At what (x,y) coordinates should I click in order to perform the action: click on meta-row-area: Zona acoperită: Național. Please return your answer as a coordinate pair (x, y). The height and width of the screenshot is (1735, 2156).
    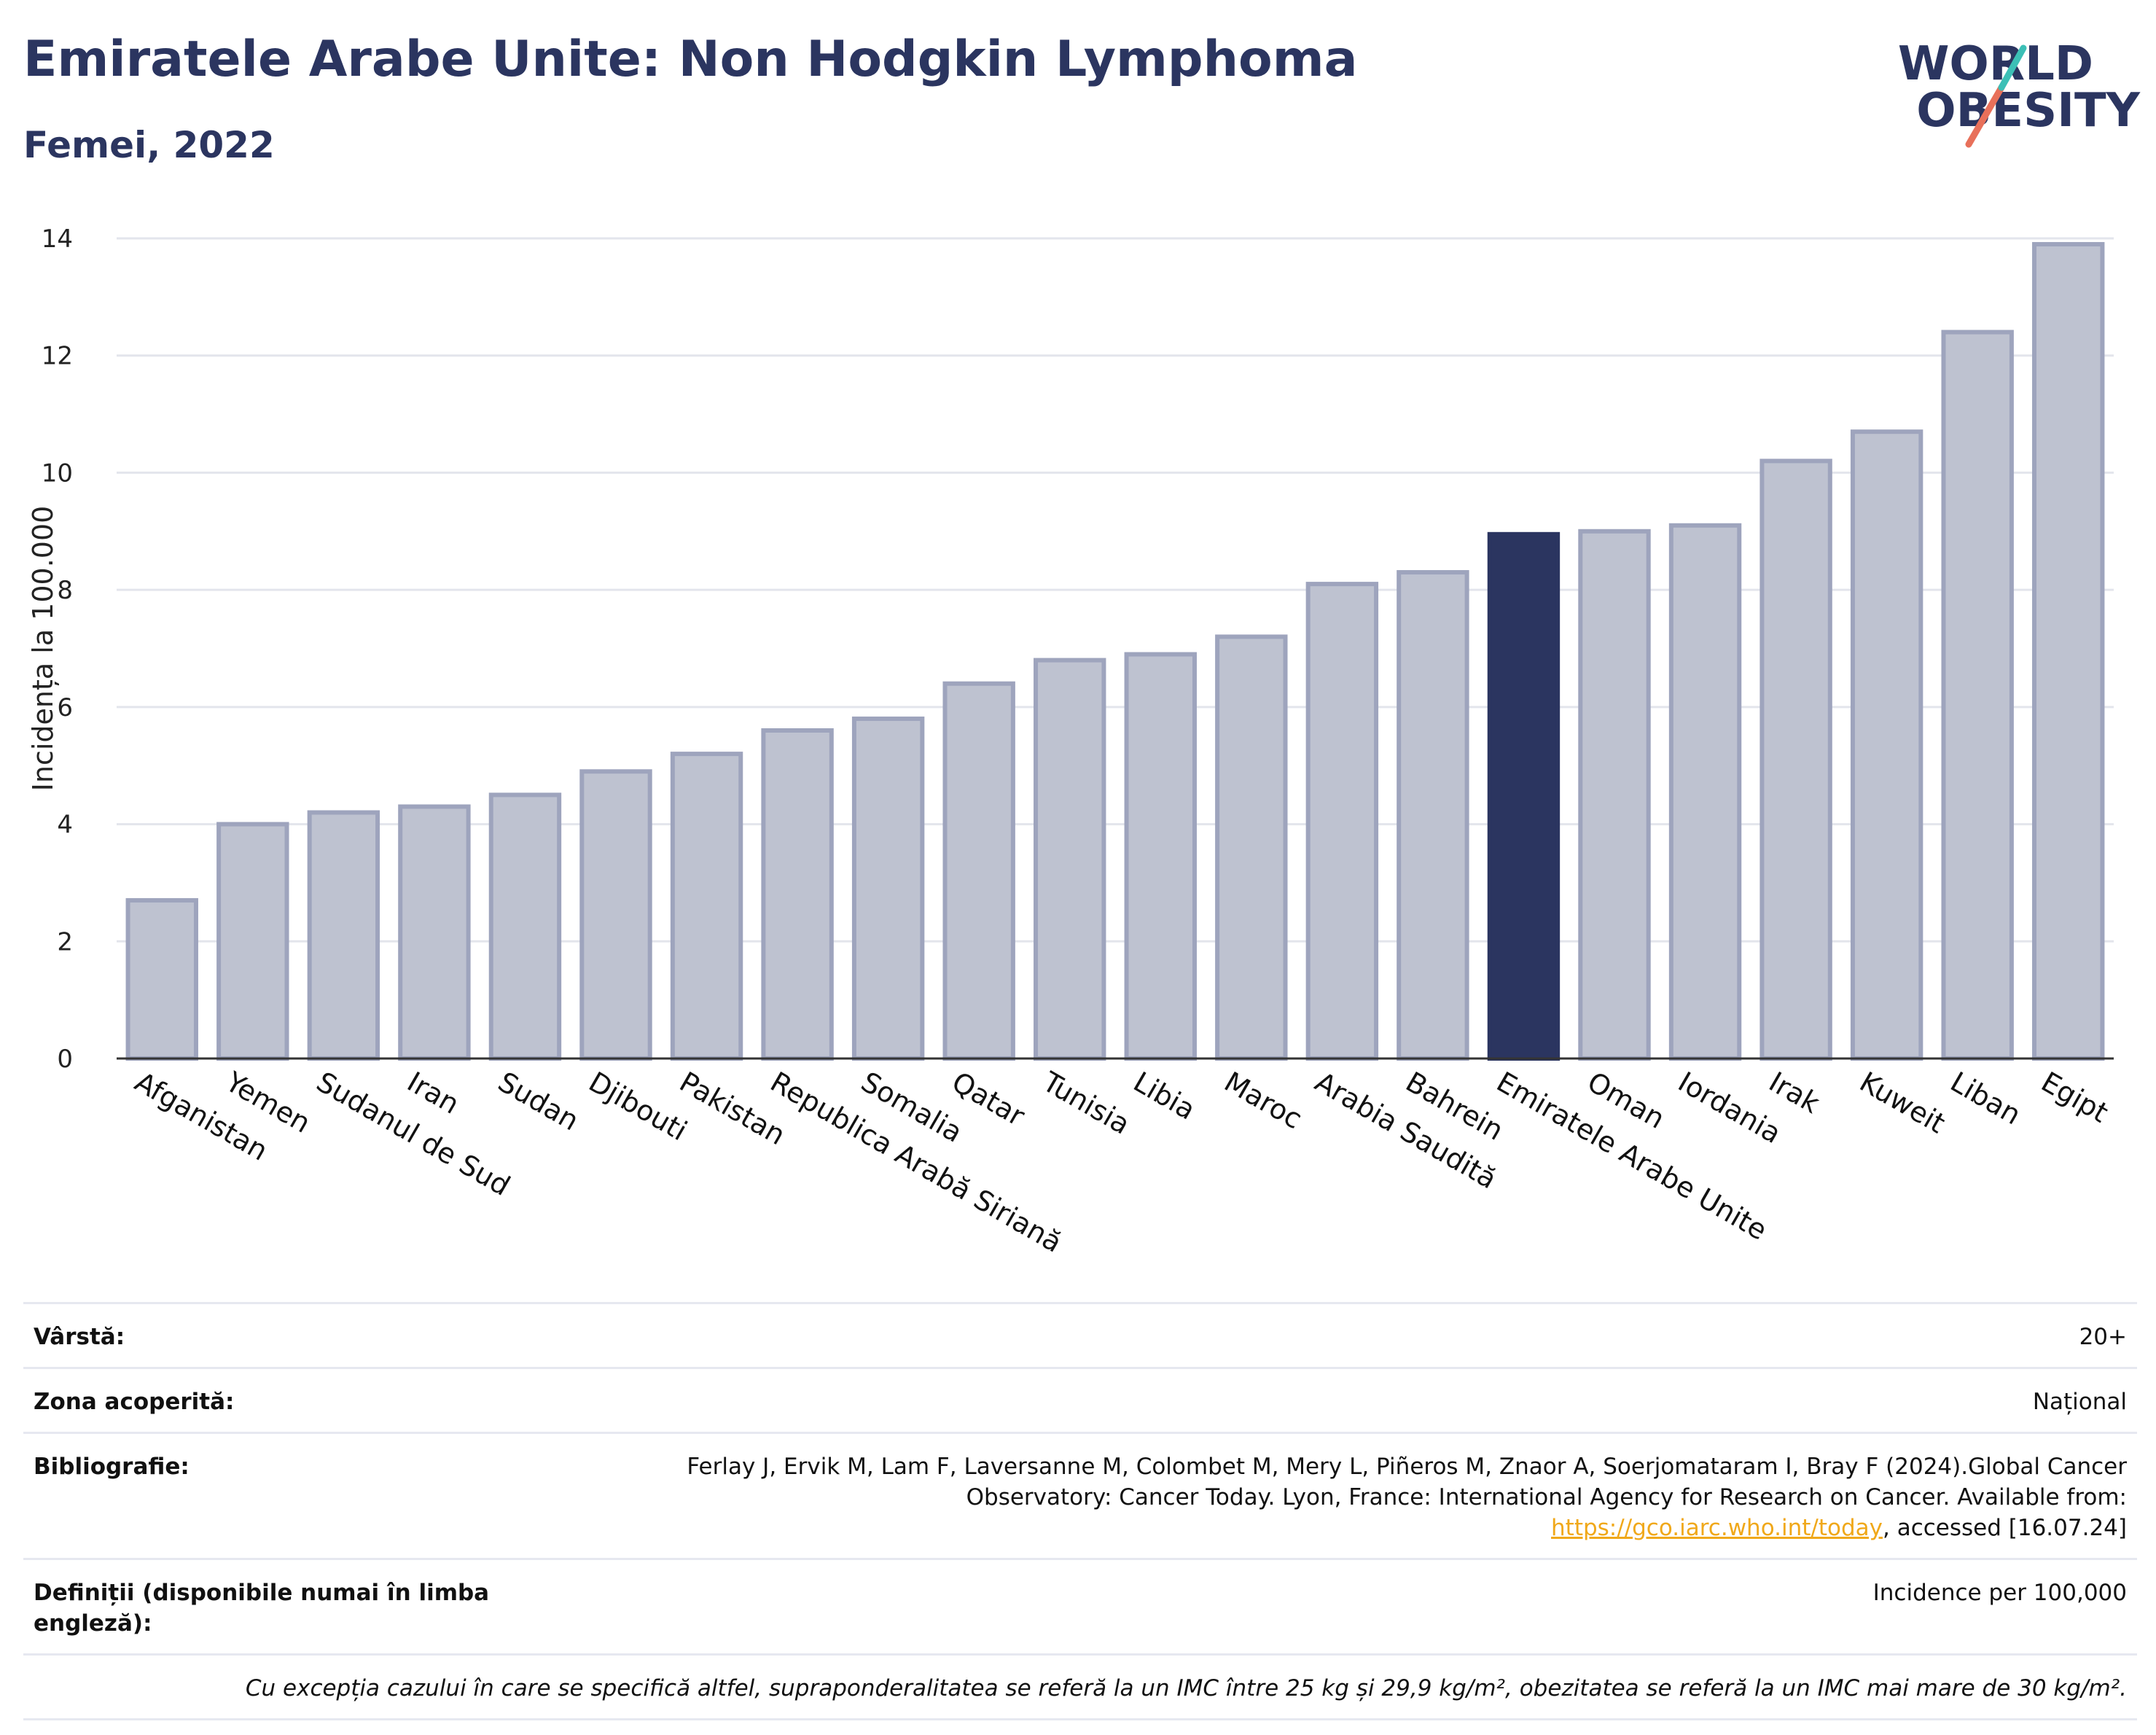
    Looking at the image, I should click on (1080, 1399).